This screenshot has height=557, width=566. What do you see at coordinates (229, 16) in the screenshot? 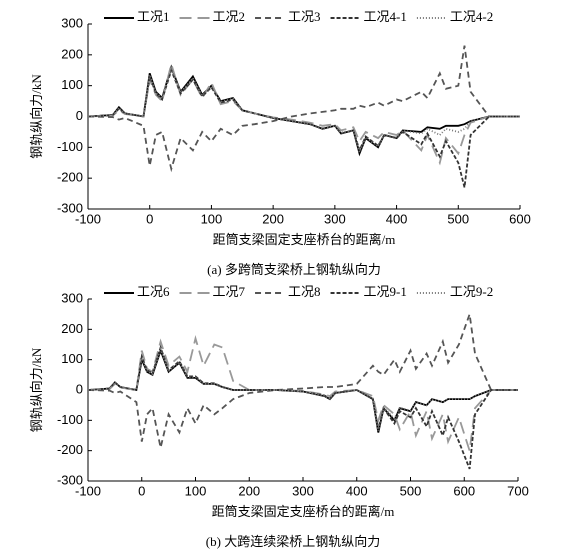
I see `legend-label: 工况2` at bounding box center [229, 16].